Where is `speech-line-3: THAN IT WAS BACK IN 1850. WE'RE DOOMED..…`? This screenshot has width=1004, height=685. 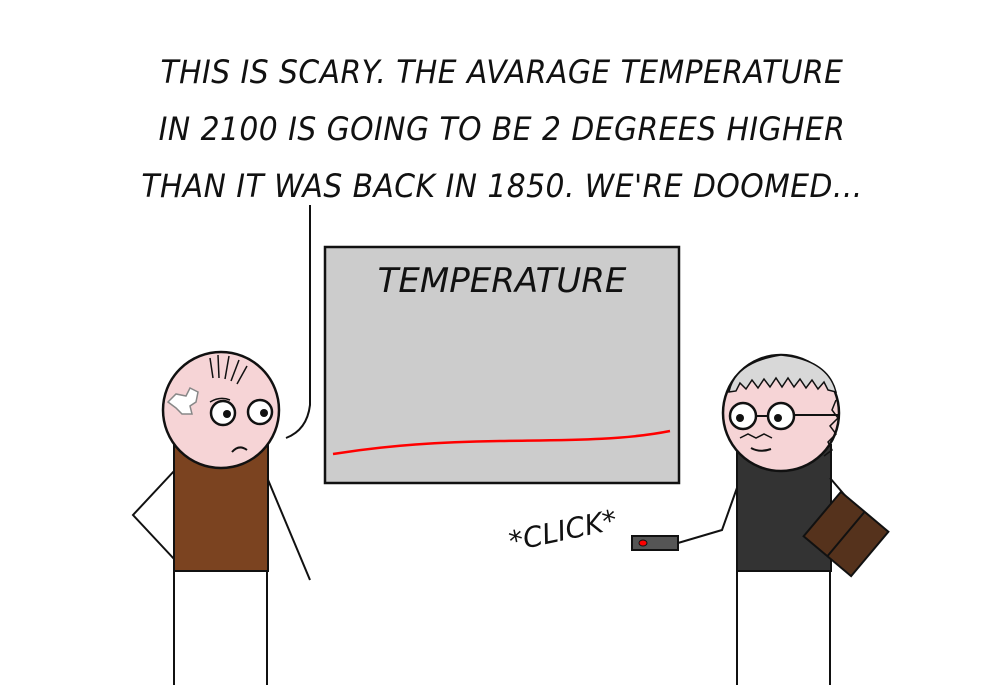
speech-line-3: THAN IT WAS BACK IN 1850. WE'RE DOOMED..… is located at coordinates (502, 186).